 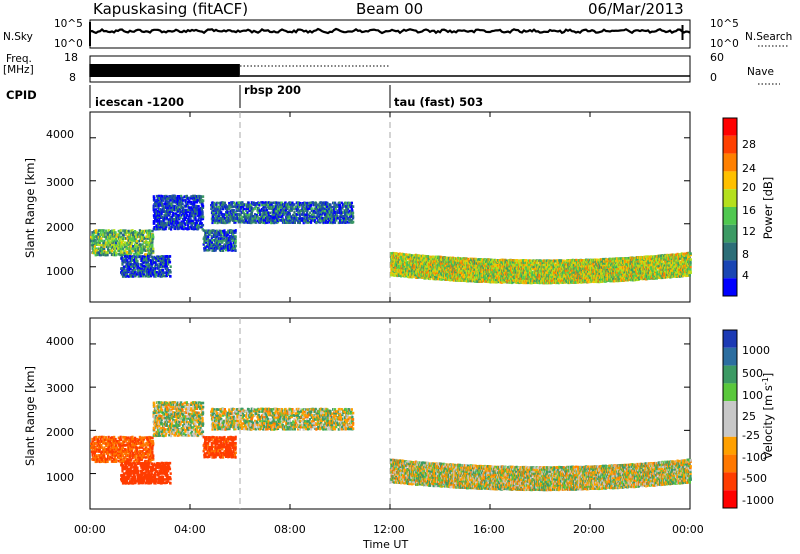 I want to click on power-echo-layer, so click(x=391, y=240).